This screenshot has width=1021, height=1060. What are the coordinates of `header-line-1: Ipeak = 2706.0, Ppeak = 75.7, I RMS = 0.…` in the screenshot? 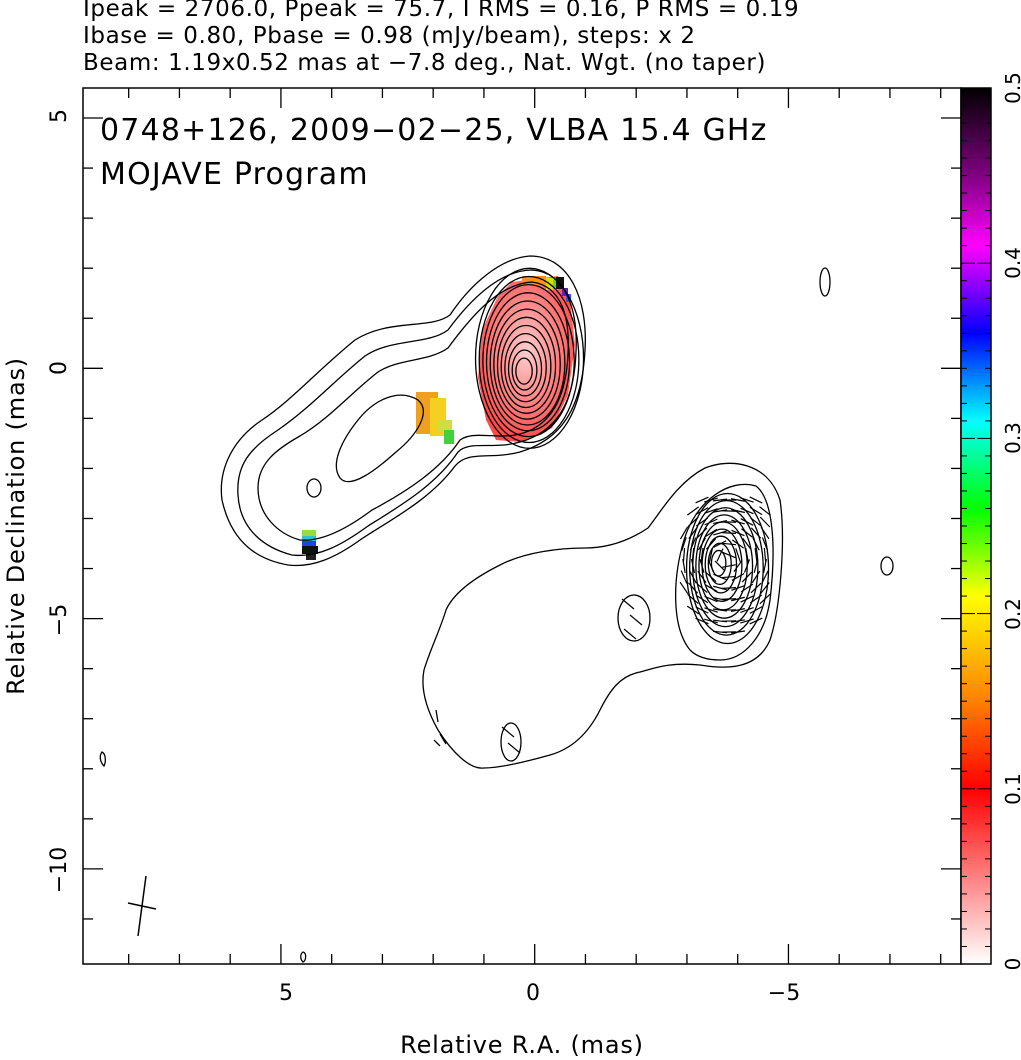 It's located at (441, 11).